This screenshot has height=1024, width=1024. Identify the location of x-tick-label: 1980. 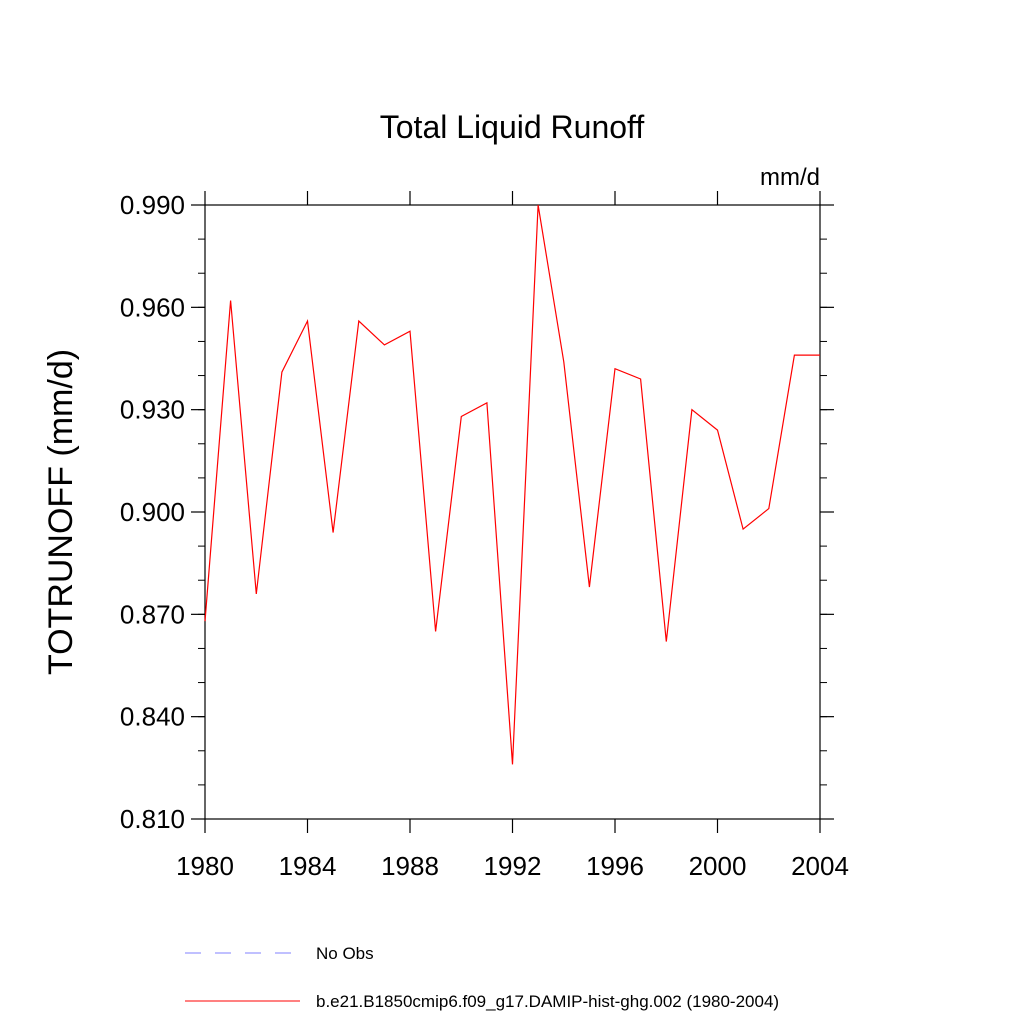
(205, 866).